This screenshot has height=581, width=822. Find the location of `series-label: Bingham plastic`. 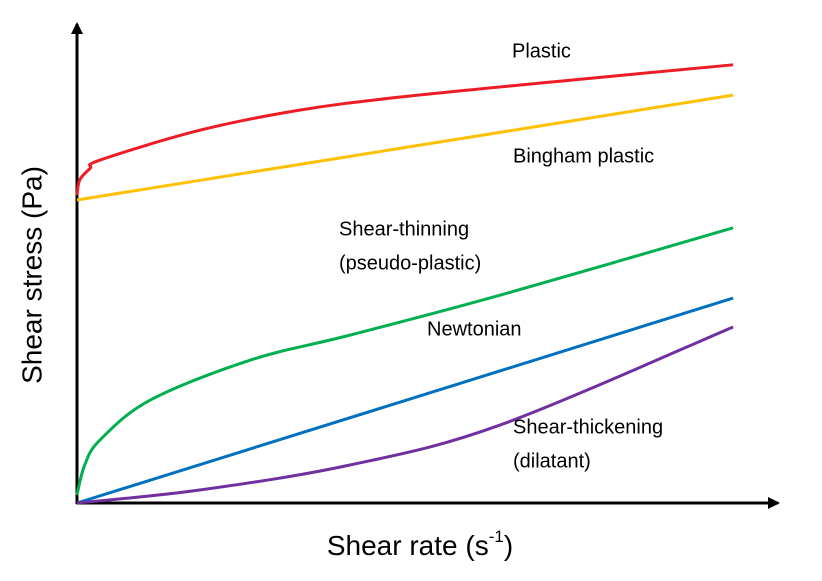

series-label: Bingham plastic is located at coordinates (583, 156).